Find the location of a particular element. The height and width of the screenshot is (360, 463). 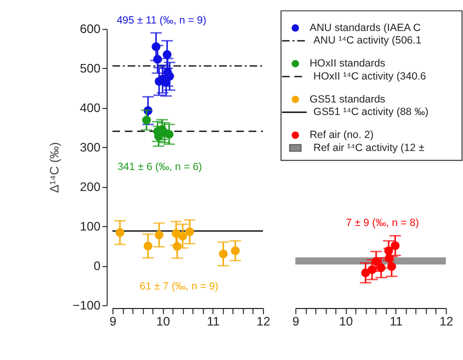

legend-label: Ref air ¹⁴C activity (12 ± is located at coordinates (369, 148).